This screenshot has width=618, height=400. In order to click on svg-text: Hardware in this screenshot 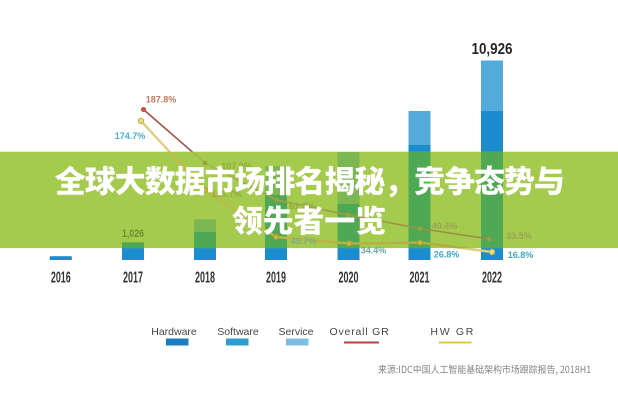, I will do `click(174, 332)`.